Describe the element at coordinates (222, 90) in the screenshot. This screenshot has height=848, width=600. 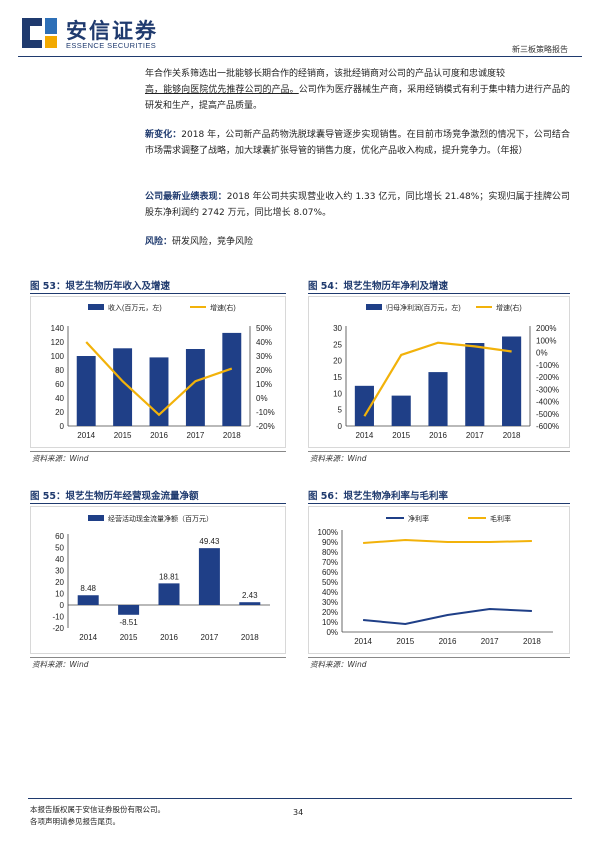
I see `paragraph-text: 高，能够向医院优先推荐公司的产品。` at that location.